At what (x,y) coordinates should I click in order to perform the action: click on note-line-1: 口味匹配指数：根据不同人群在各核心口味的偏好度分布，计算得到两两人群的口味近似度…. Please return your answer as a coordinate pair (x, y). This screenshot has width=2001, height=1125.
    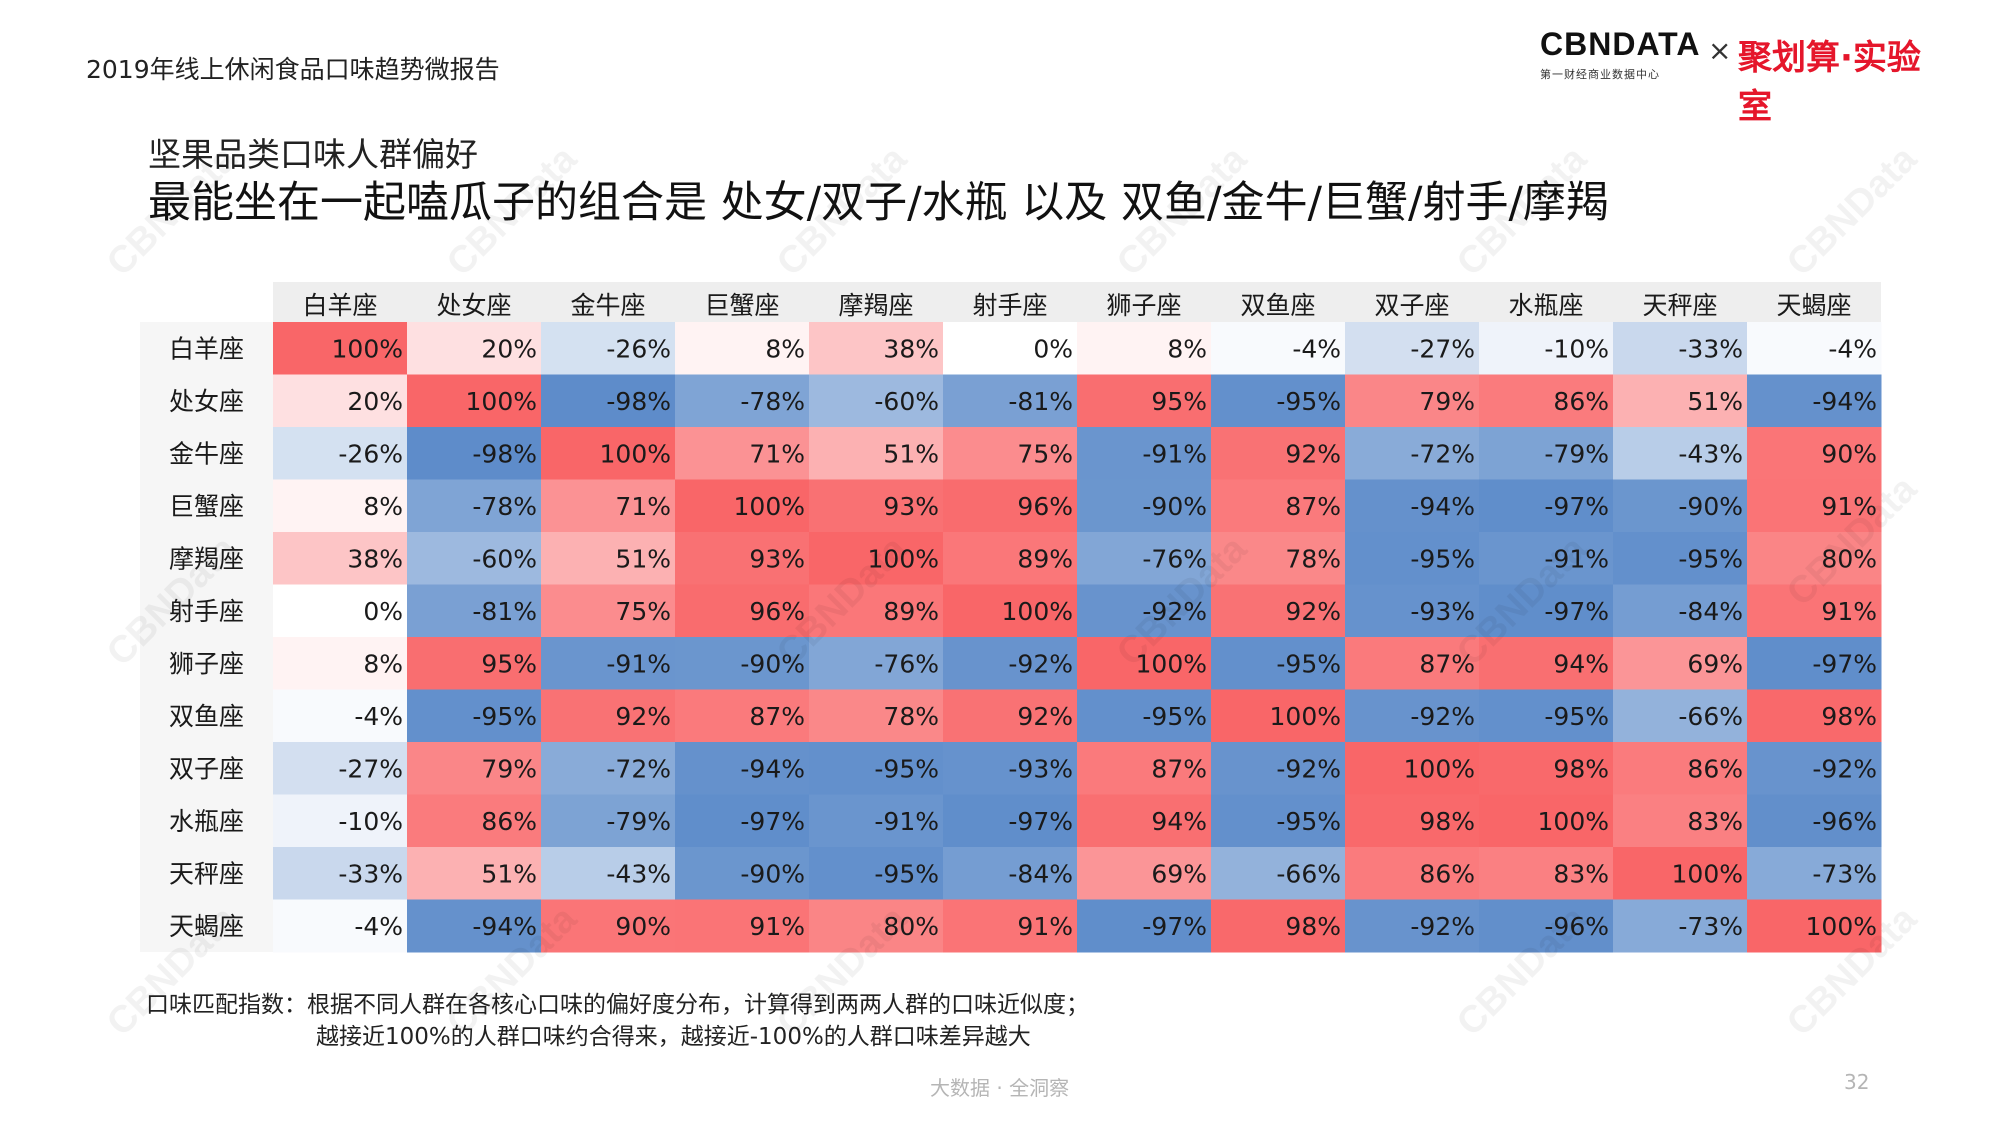
    Looking at the image, I should click on (617, 1005).